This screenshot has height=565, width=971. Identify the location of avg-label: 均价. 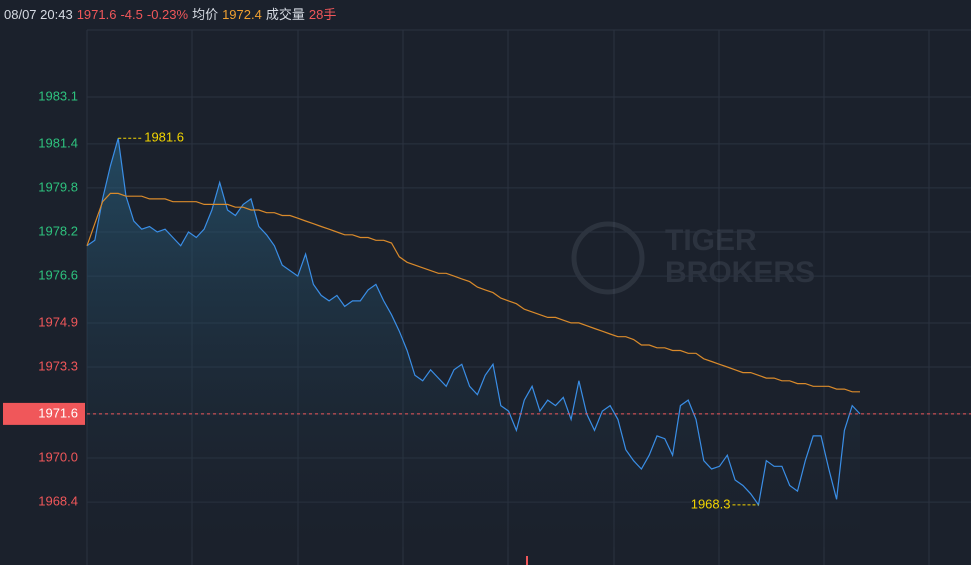
(205, 14).